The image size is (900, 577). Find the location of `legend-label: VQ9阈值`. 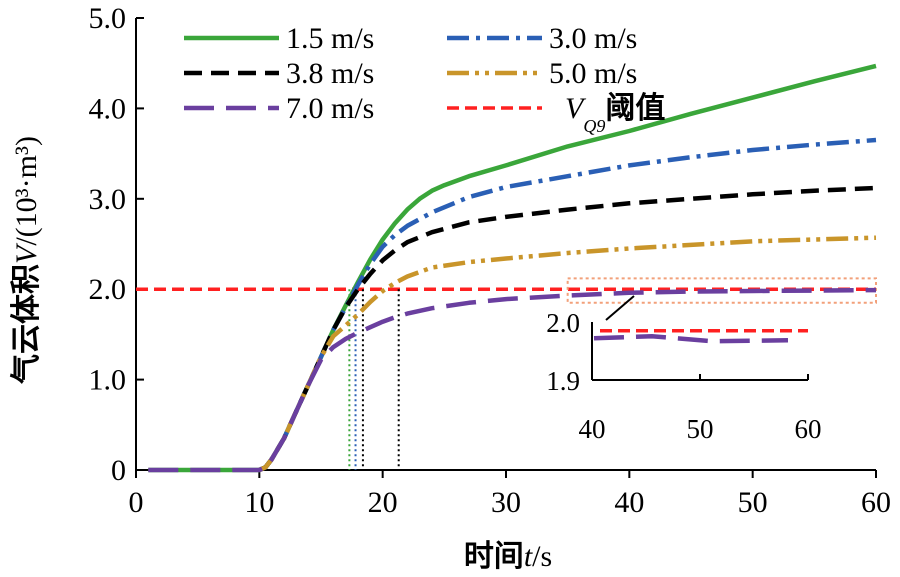

legend-label: VQ9阈值 is located at coordinates (615, 113).